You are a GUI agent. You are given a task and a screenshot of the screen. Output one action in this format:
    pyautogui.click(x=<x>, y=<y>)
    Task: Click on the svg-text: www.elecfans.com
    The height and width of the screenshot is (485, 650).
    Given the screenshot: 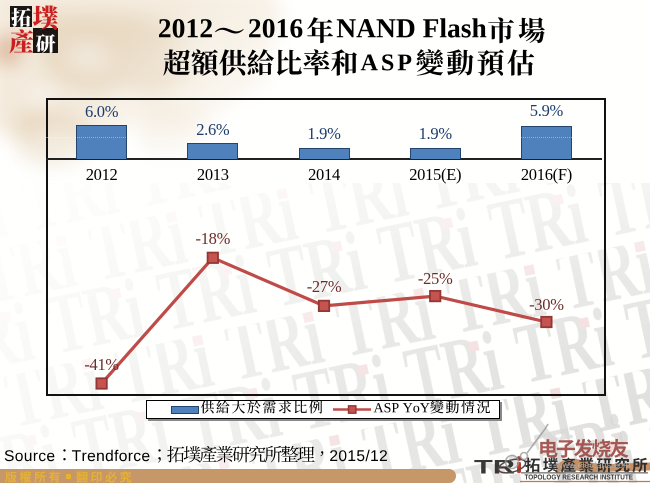 What is the action you would take?
    pyautogui.click(x=593, y=465)
    